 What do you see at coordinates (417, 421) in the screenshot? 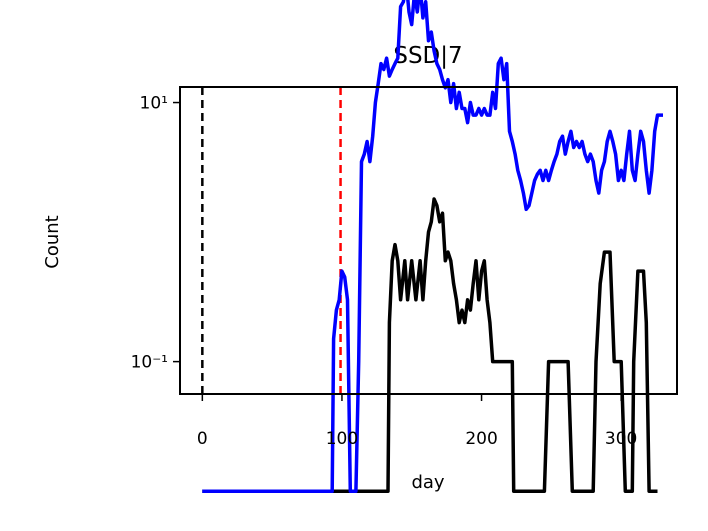
I see `x-axis: 0 100 200 300` at bounding box center [417, 421].